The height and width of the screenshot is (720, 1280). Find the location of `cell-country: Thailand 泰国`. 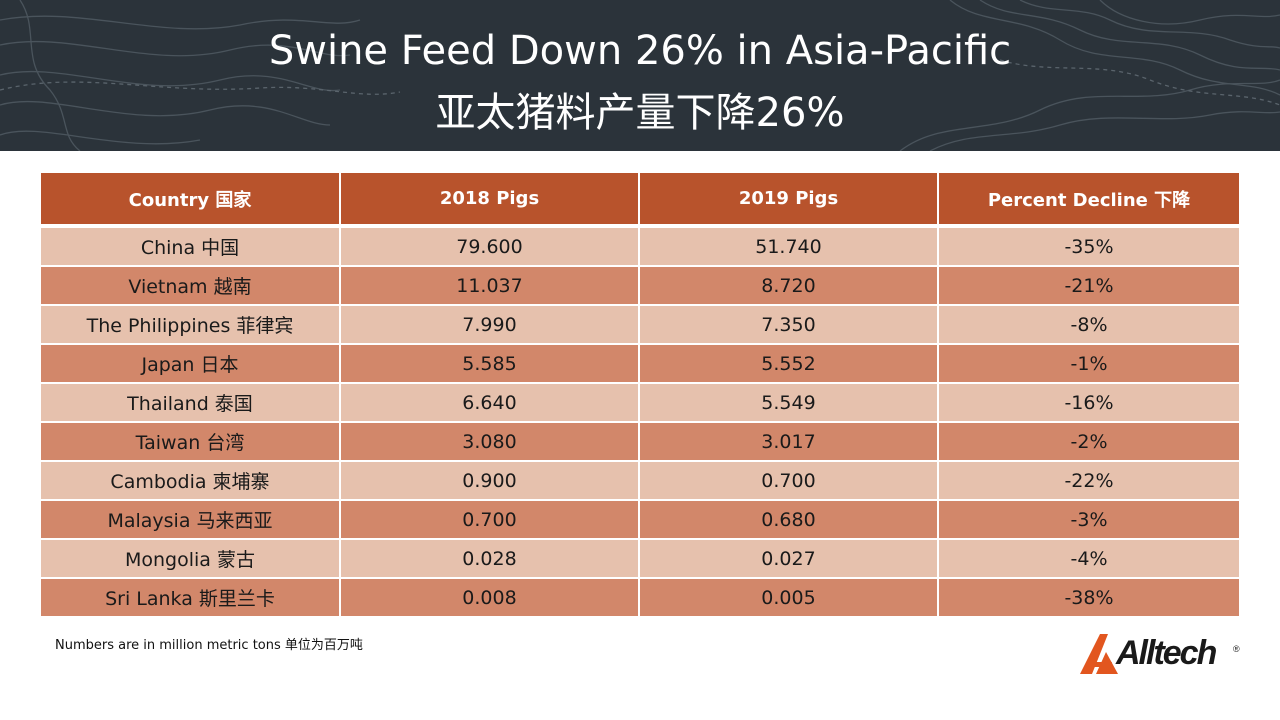

cell-country: Thailand 泰国 is located at coordinates (191, 403).